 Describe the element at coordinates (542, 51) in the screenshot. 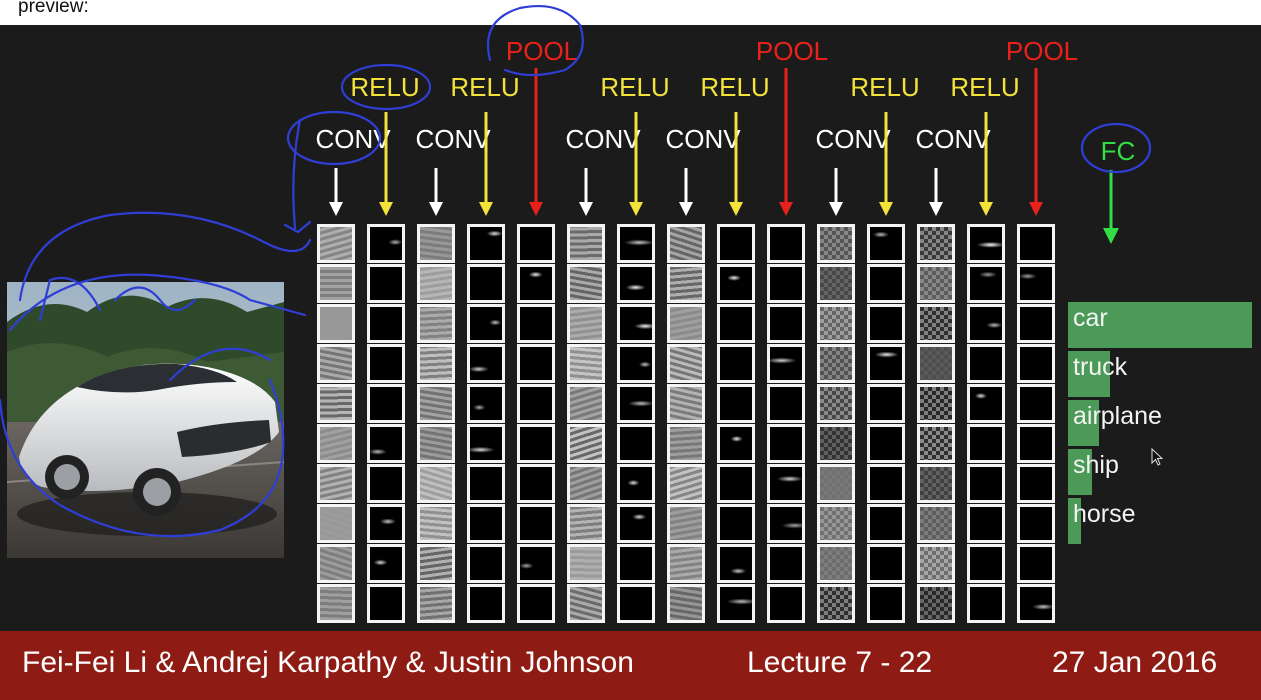

I see `layer-label-pool-5: POOL` at that location.